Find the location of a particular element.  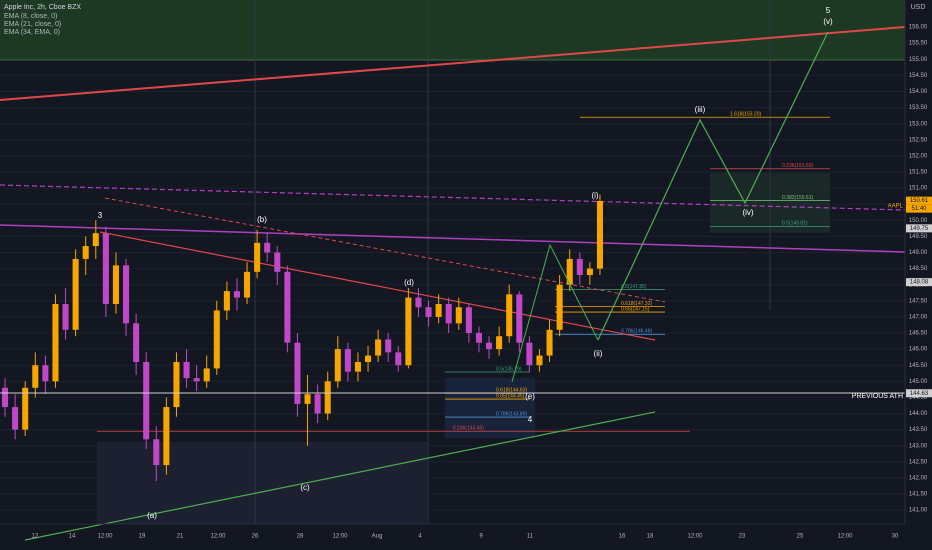

ath-label: PREVIOUS ATH is located at coordinates (877, 396).